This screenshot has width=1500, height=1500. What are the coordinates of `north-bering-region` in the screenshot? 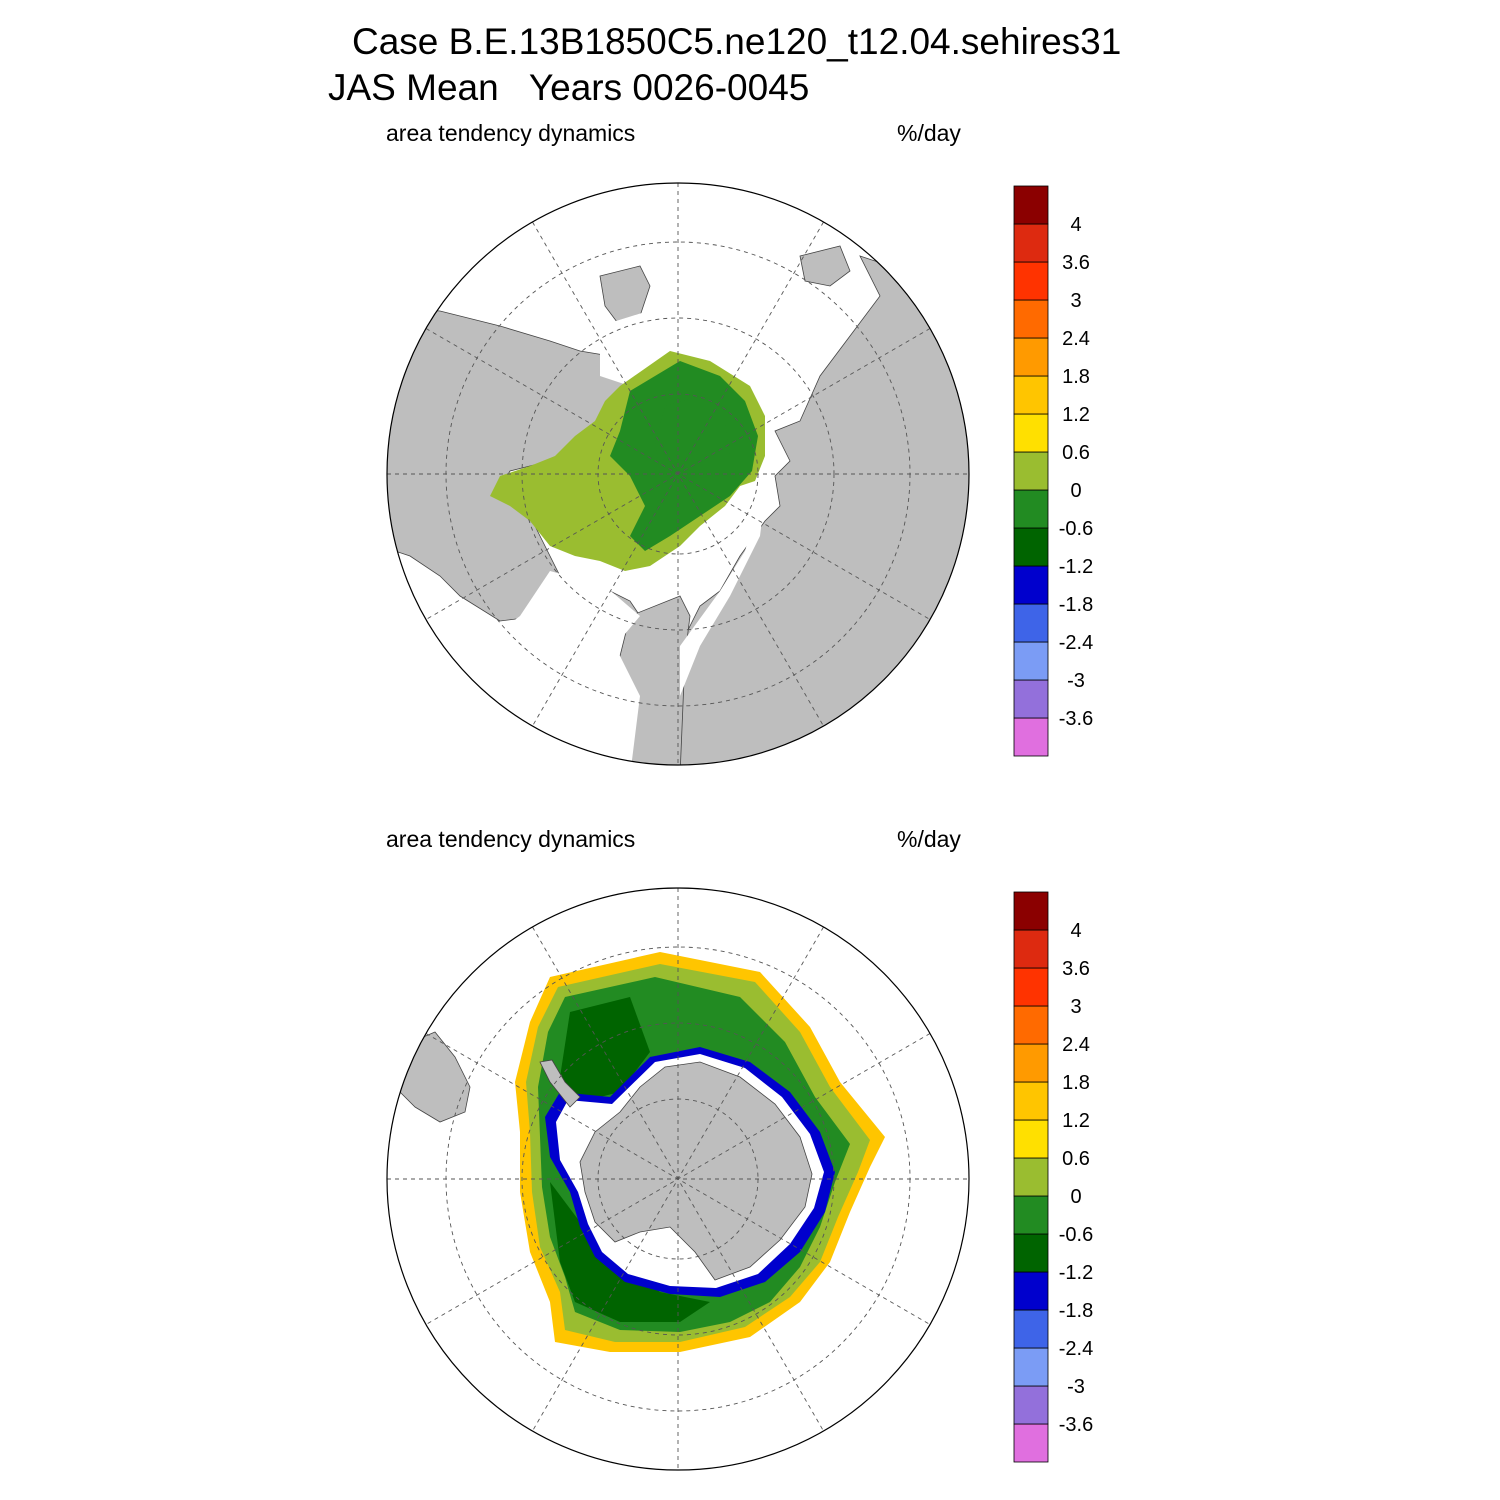 It's located at (655, 343).